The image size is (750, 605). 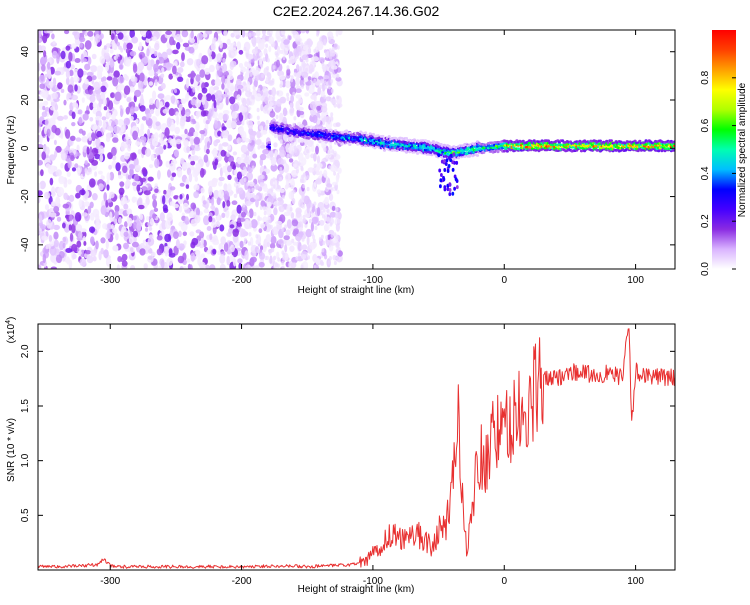 What do you see at coordinates (242, 280) in the screenshot?
I see `spectrogram-x-tick-label: -200` at bounding box center [242, 280].